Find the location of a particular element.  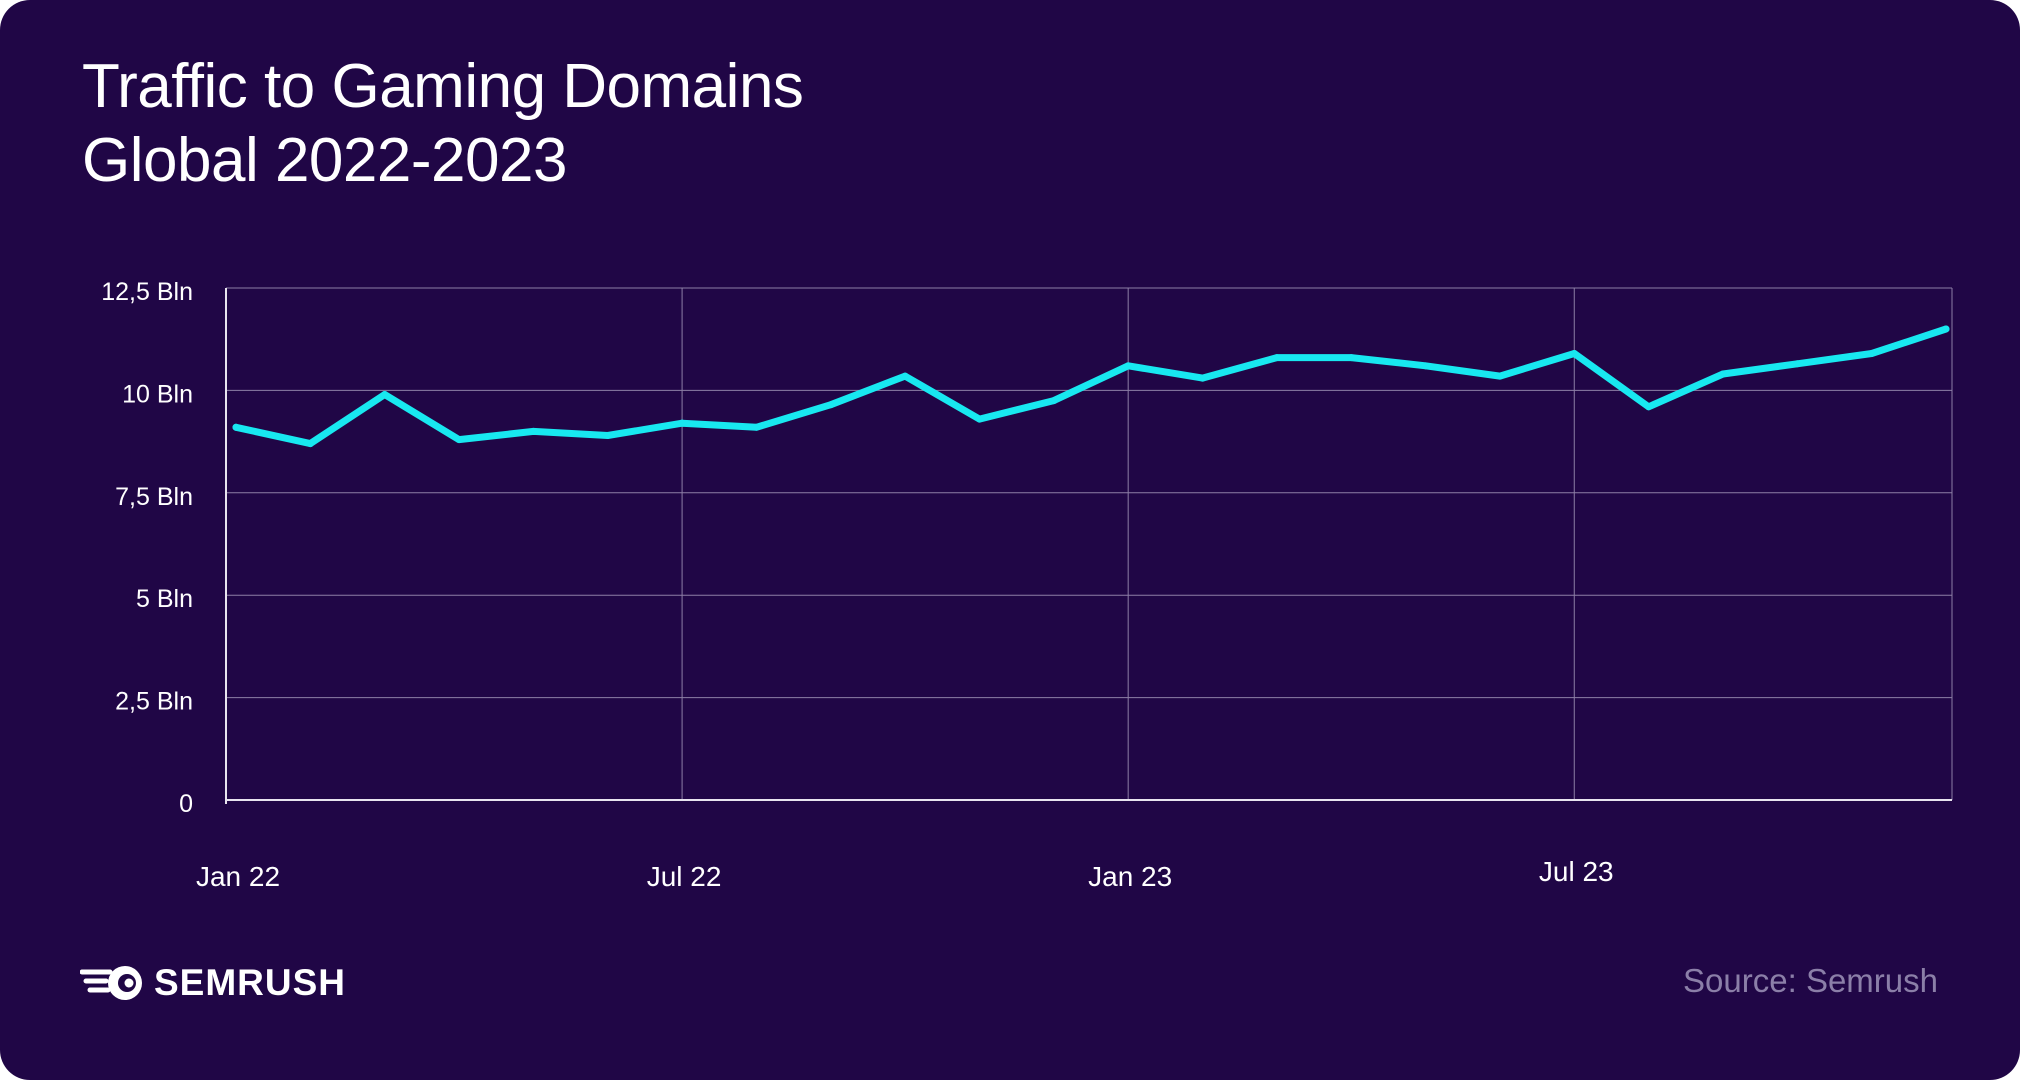

title-line-1: Traffic to Gaming Domains is located at coordinates (443, 86).